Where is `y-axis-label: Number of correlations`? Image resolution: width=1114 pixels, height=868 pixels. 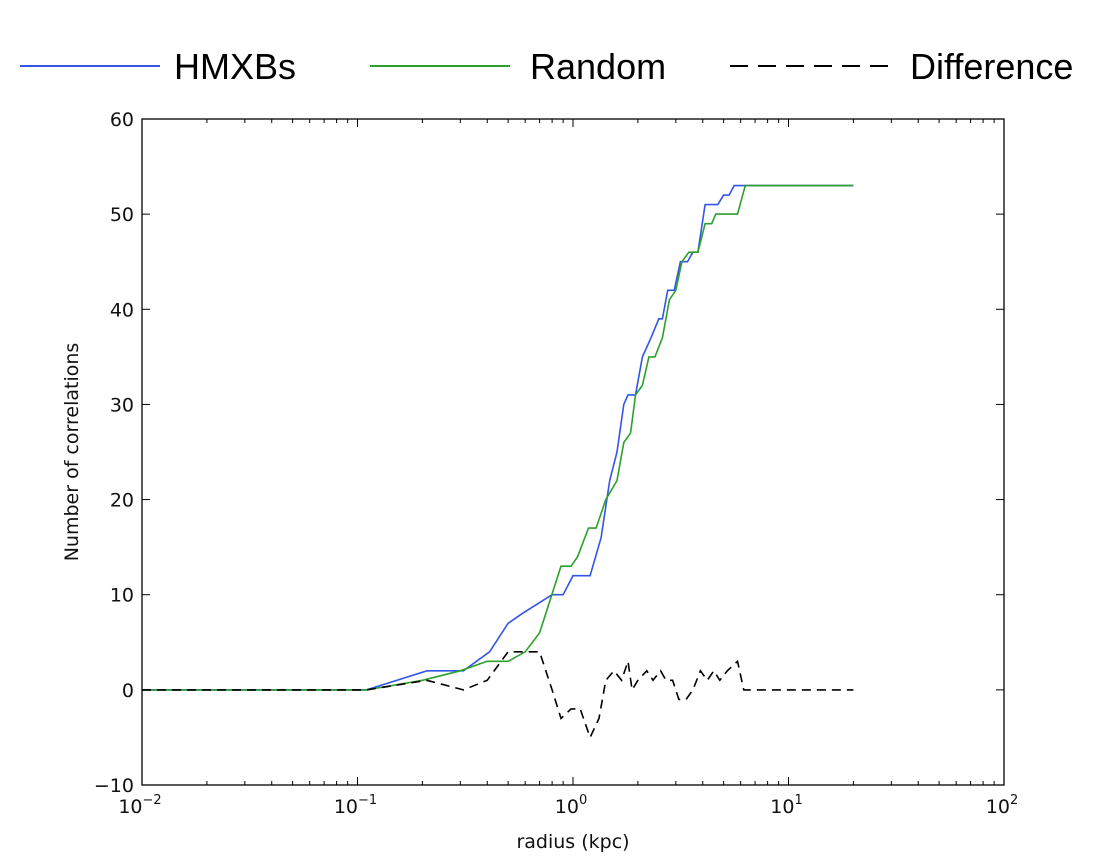
y-axis-label: Number of correlations is located at coordinates (72, 452).